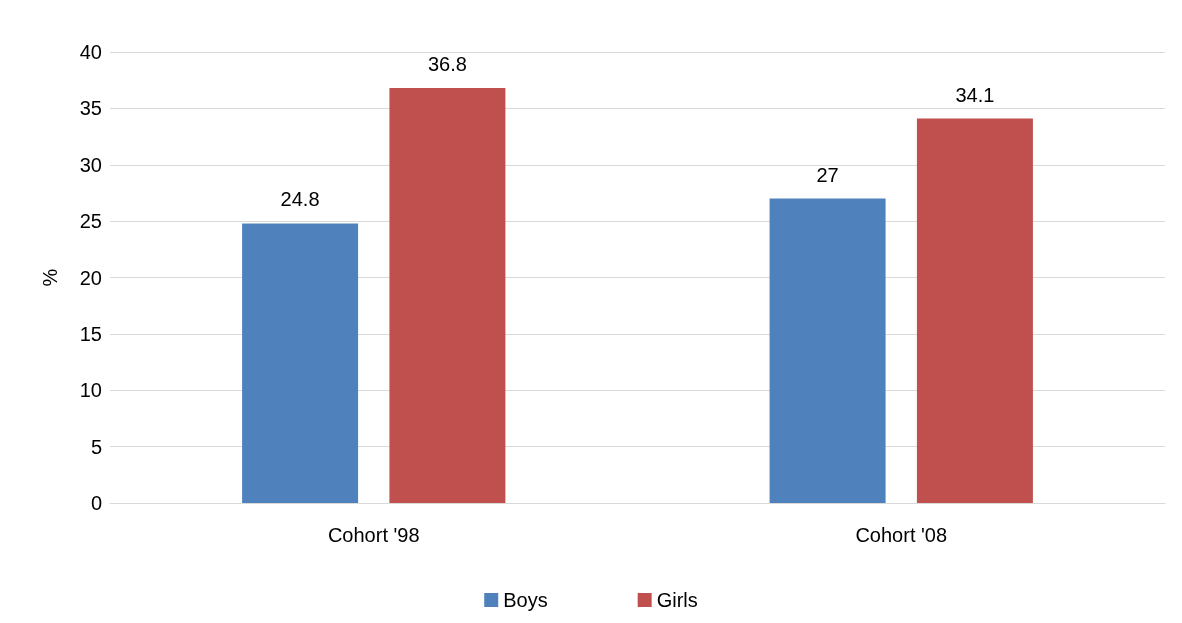 The height and width of the screenshot is (623, 1182). What do you see at coordinates (90, 390) in the screenshot?
I see `y-tick-label: 10` at bounding box center [90, 390].